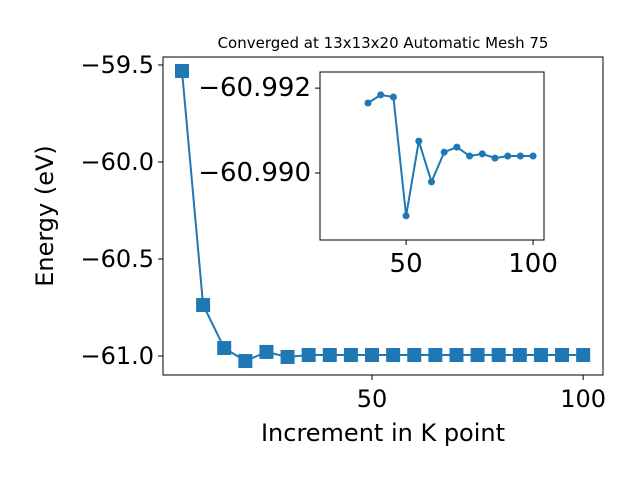  Describe the element at coordinates (117, 65) in the screenshot. I see `y-tick-label: −59.5` at that location.